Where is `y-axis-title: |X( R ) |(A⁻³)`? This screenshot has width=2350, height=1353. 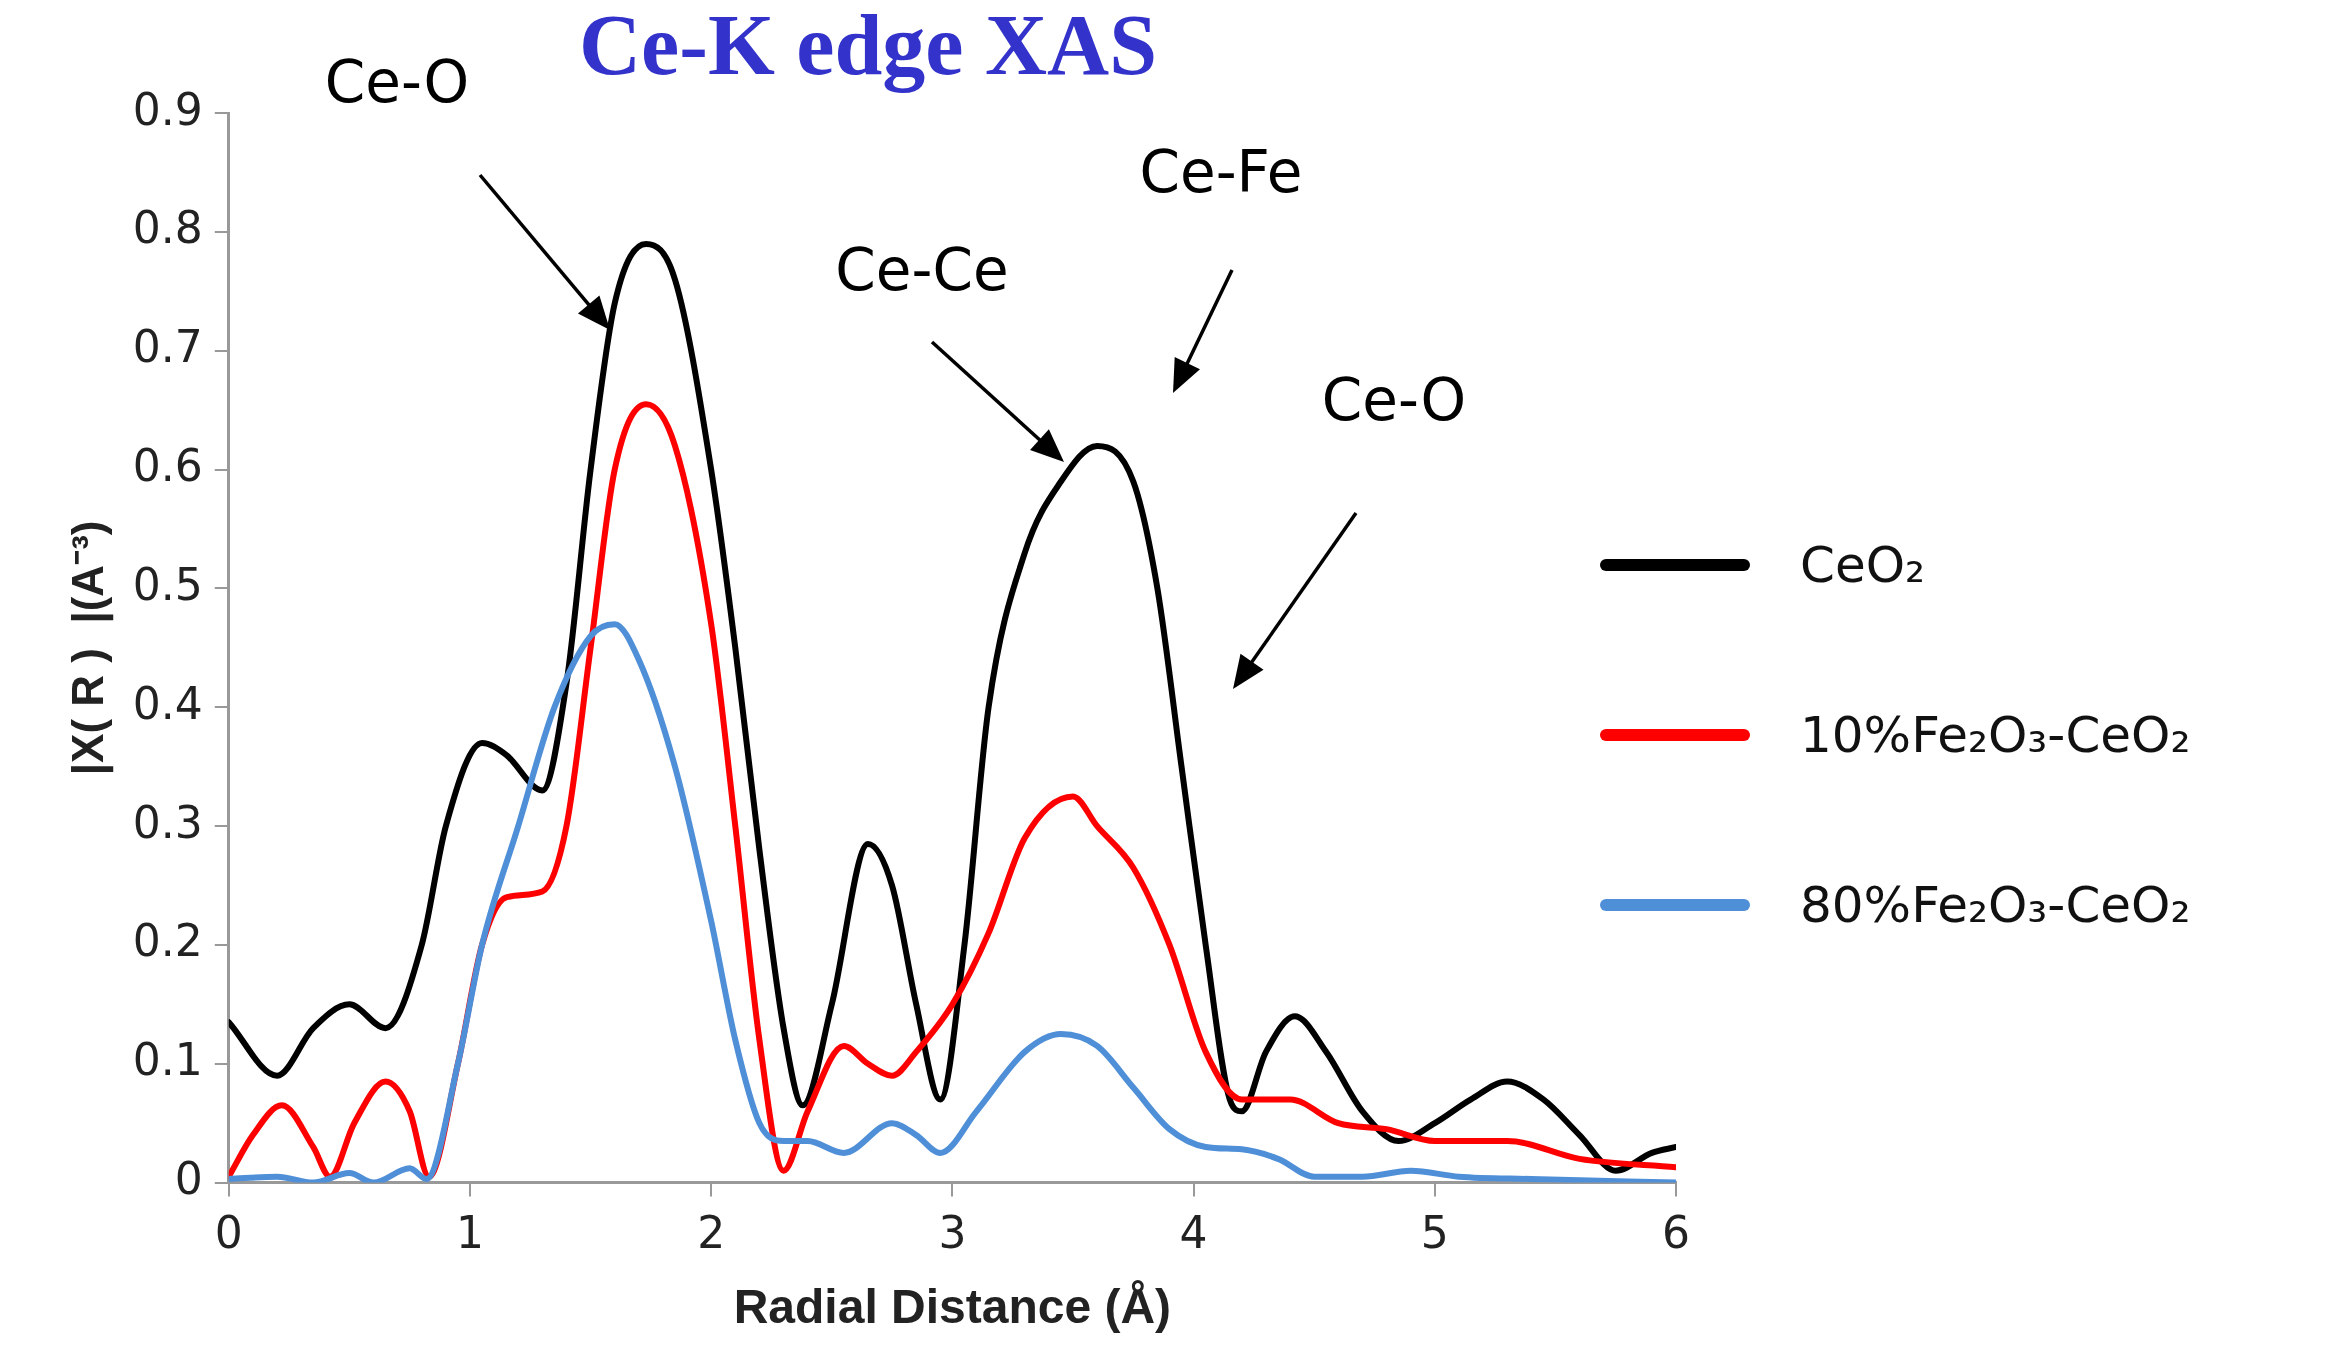 y-axis-title: |X( R ) |(A⁻³) is located at coordinates (88, 648).